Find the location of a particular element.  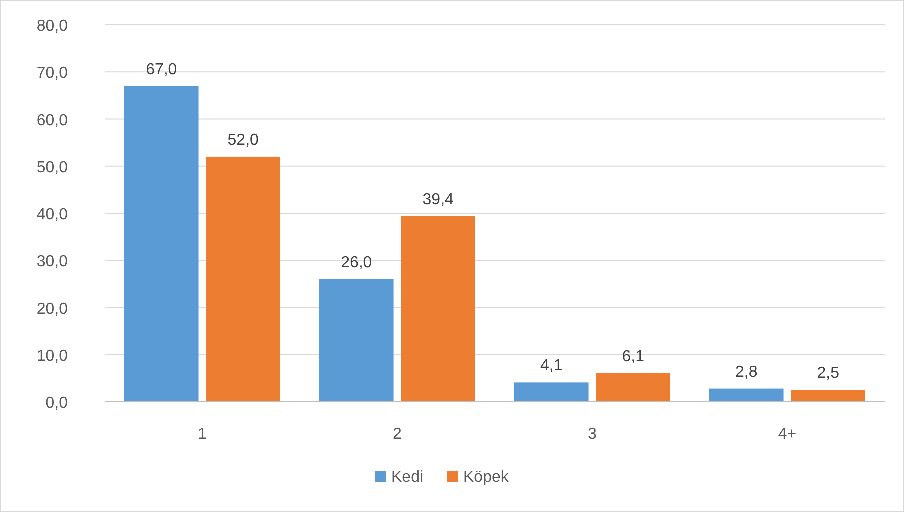

y-tick-label: 40,0 is located at coordinates (52, 215).